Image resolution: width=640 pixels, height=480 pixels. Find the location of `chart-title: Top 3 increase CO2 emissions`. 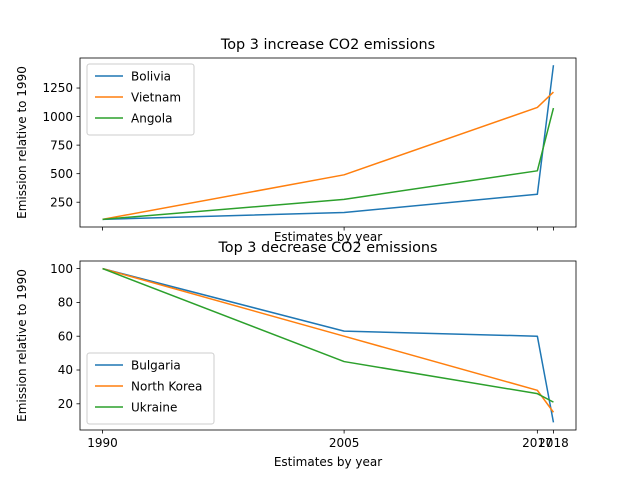

chart-title: Top 3 increase CO2 emissions is located at coordinates (327, 45).